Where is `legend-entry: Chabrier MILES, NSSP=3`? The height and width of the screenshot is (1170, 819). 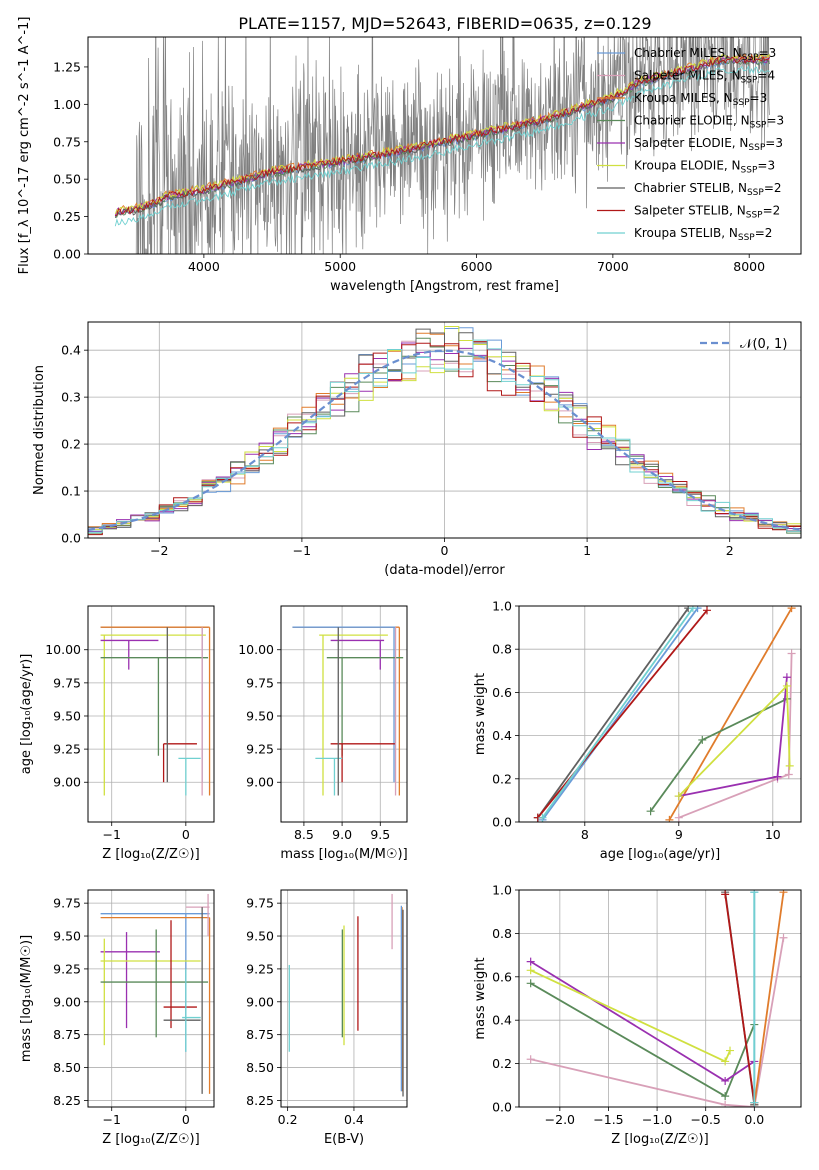
legend-entry: Chabrier MILES, NSSP=3 is located at coordinates (705, 54).